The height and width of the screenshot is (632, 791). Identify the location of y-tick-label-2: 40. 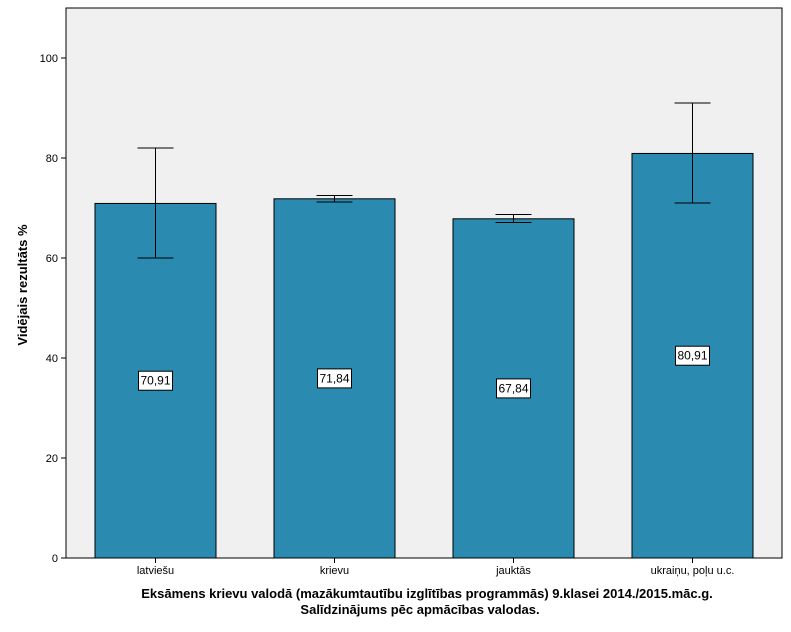
(52, 359).